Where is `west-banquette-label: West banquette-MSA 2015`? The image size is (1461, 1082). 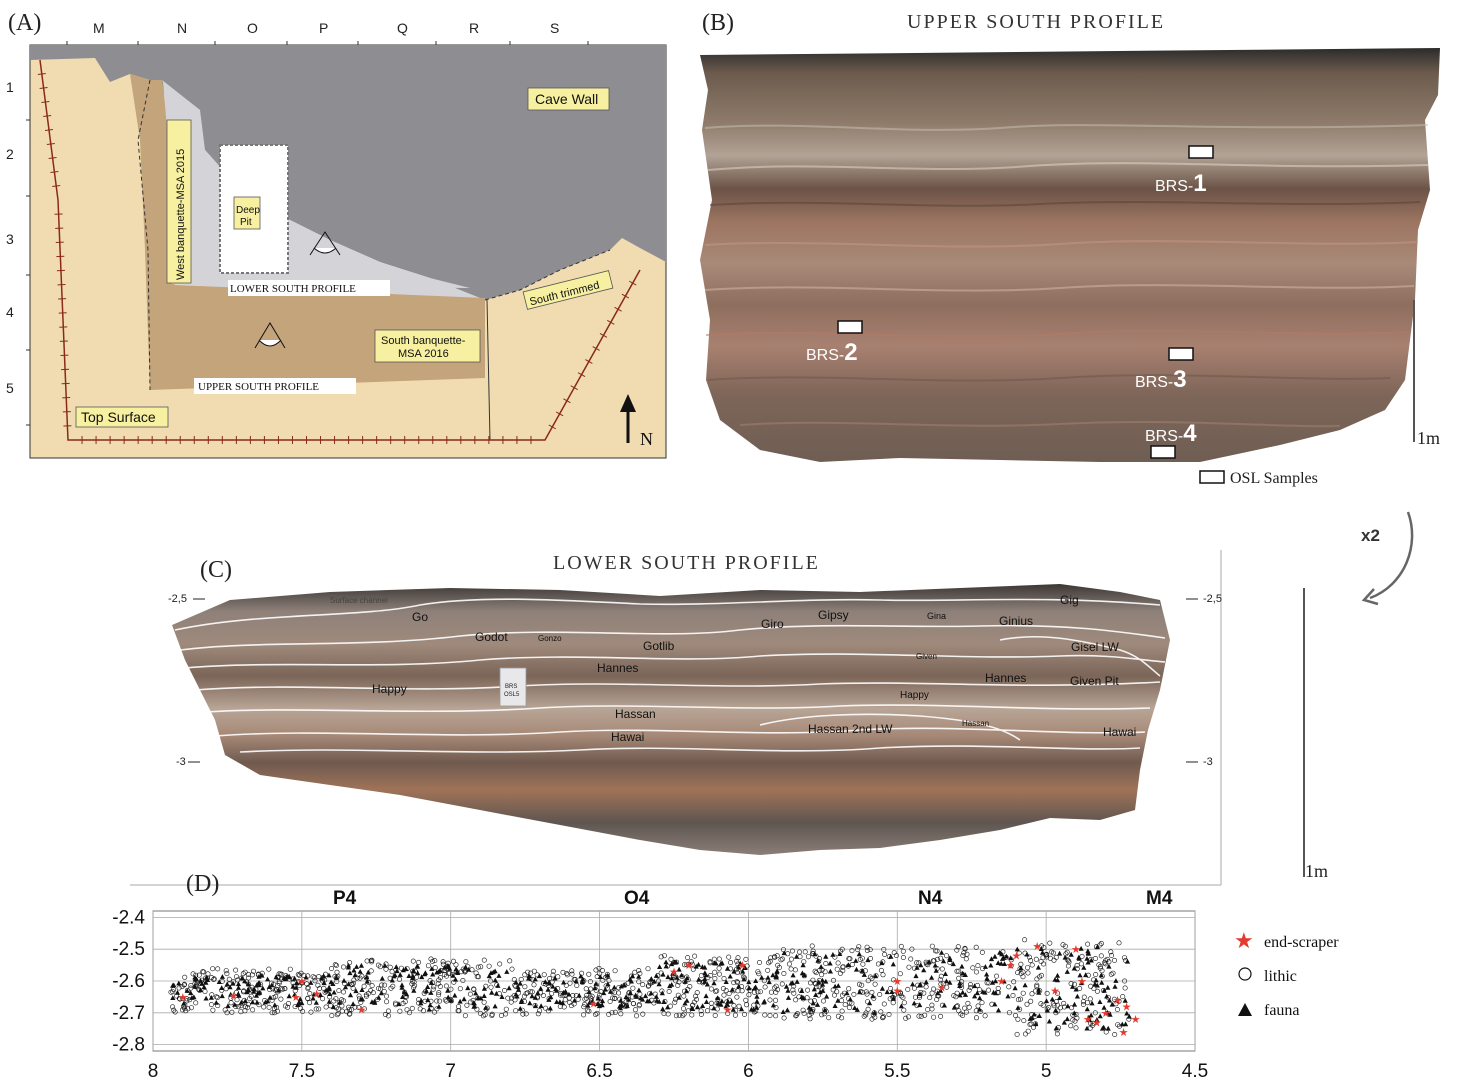 west-banquette-label: West banquette-MSA 2015 is located at coordinates (181, 214).